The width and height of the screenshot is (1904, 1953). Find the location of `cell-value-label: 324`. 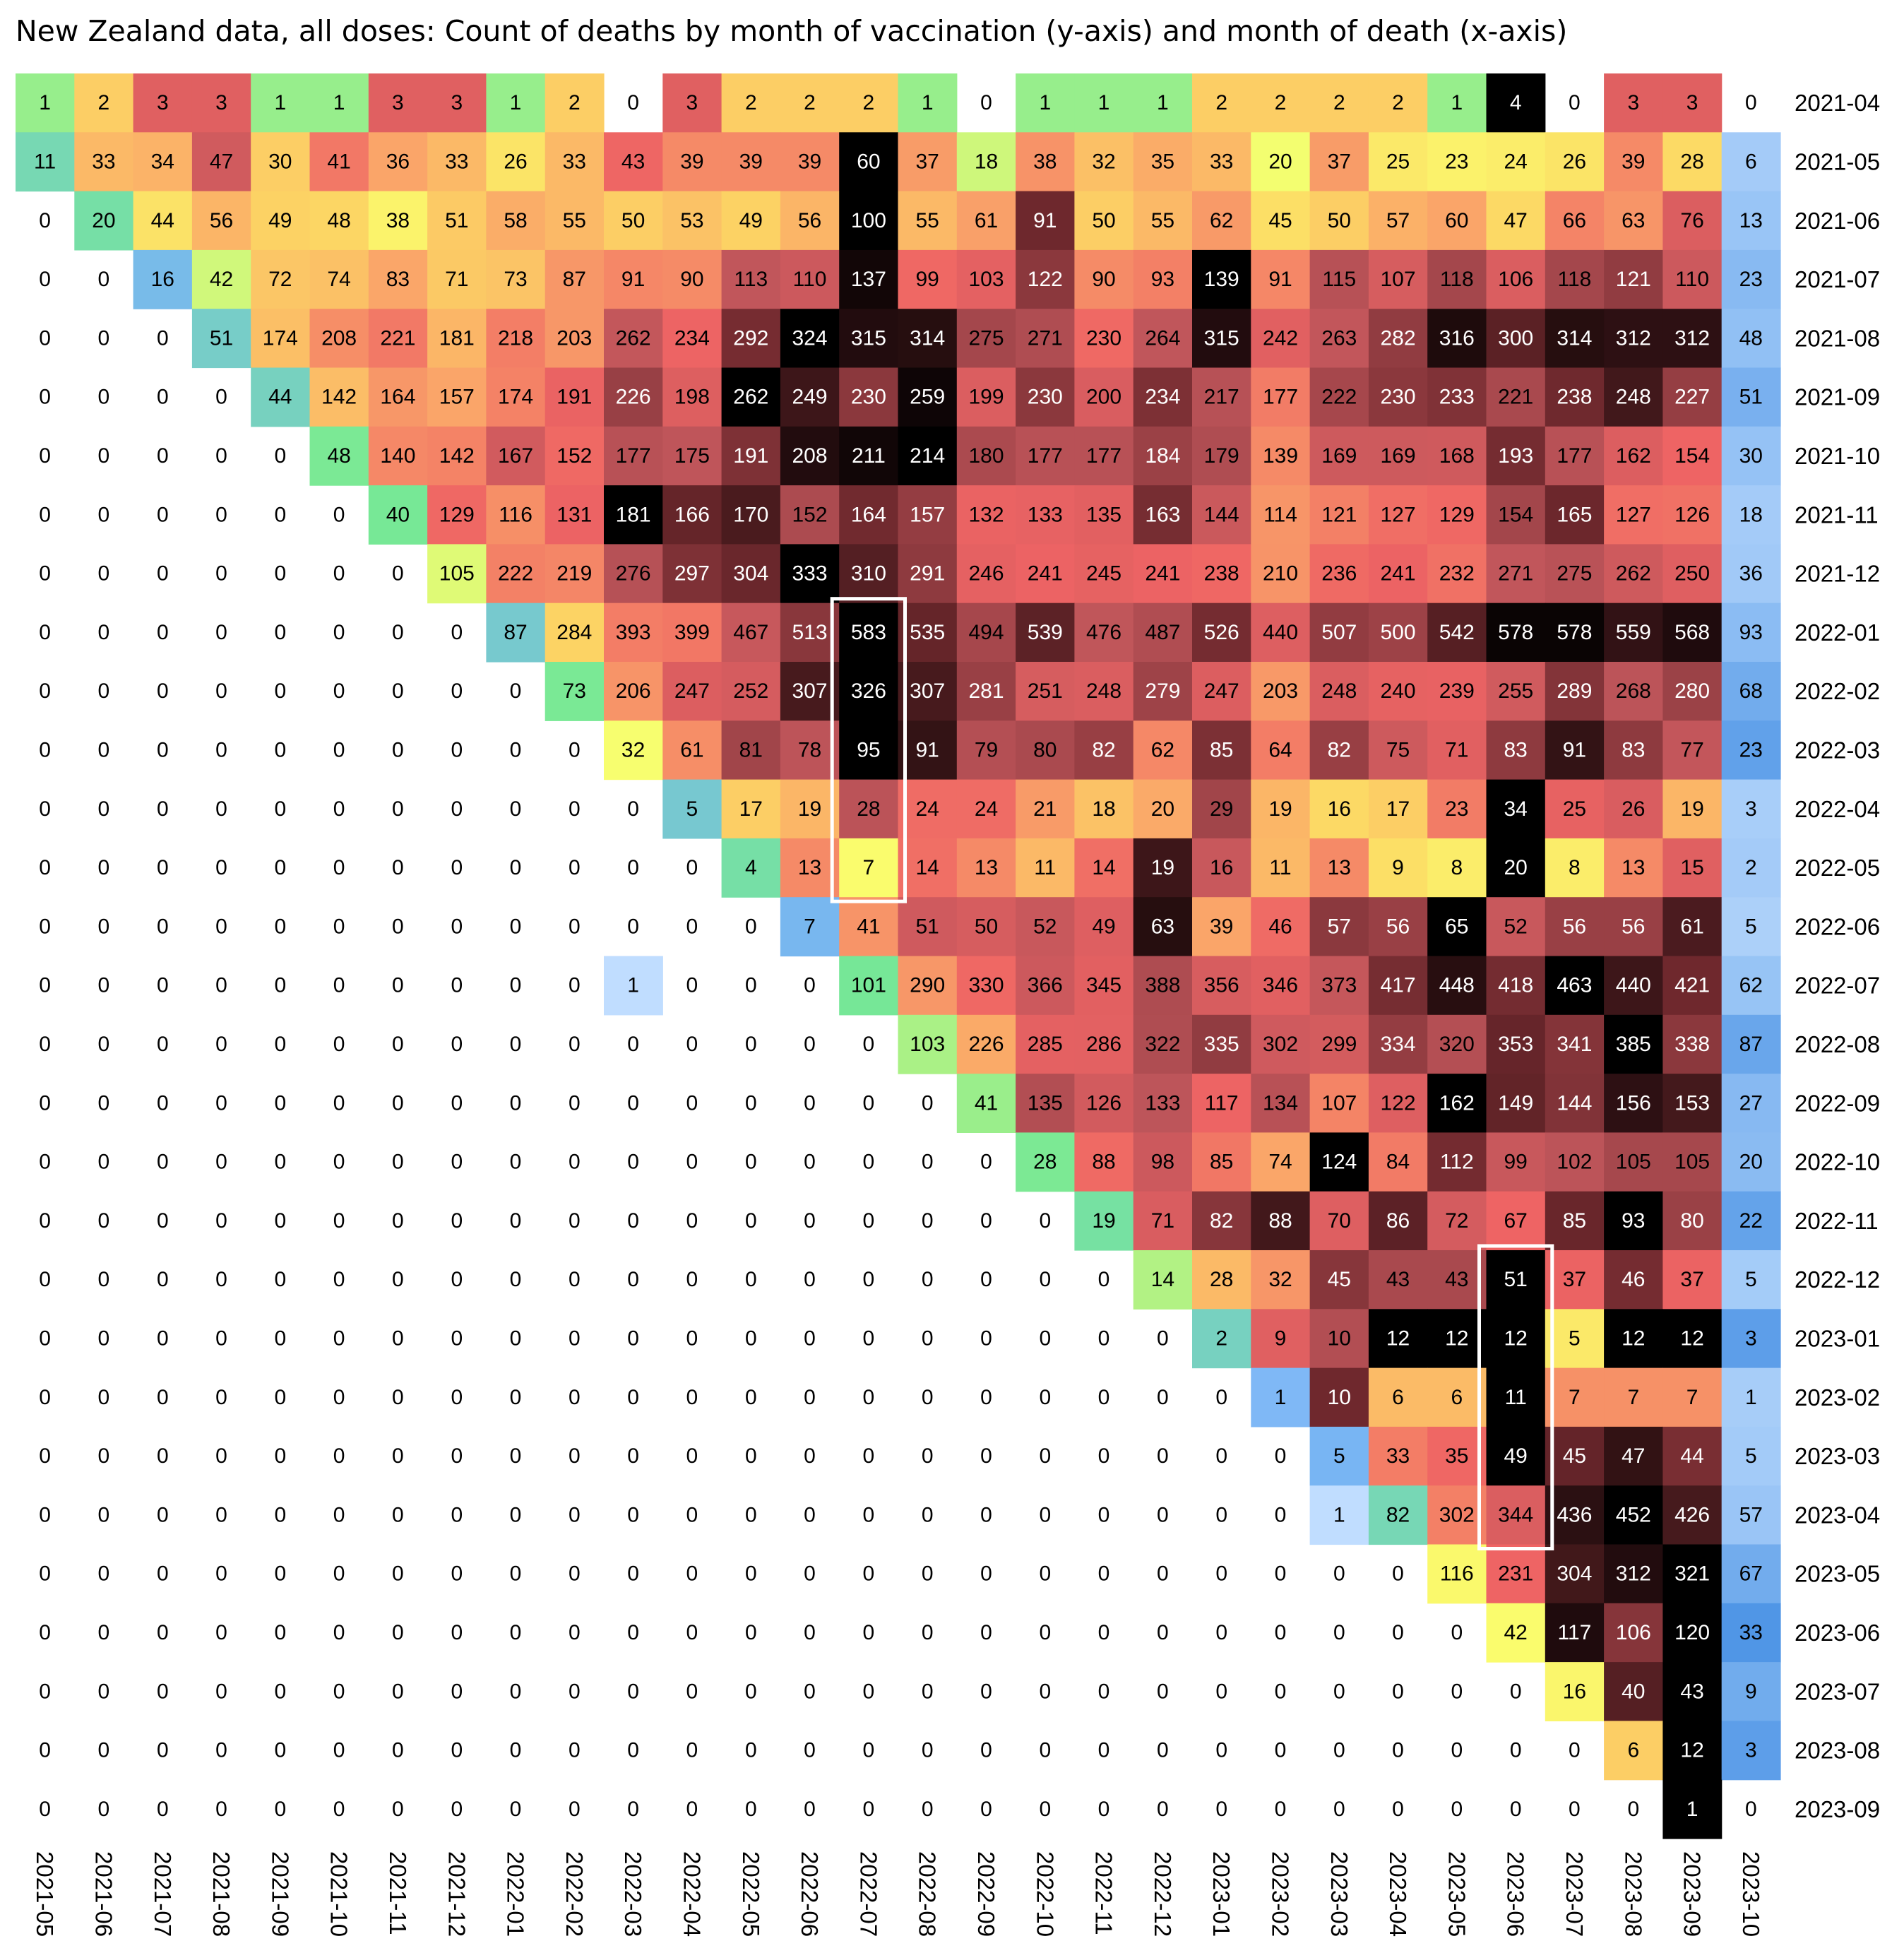

cell-value-label: 324 is located at coordinates (810, 338).